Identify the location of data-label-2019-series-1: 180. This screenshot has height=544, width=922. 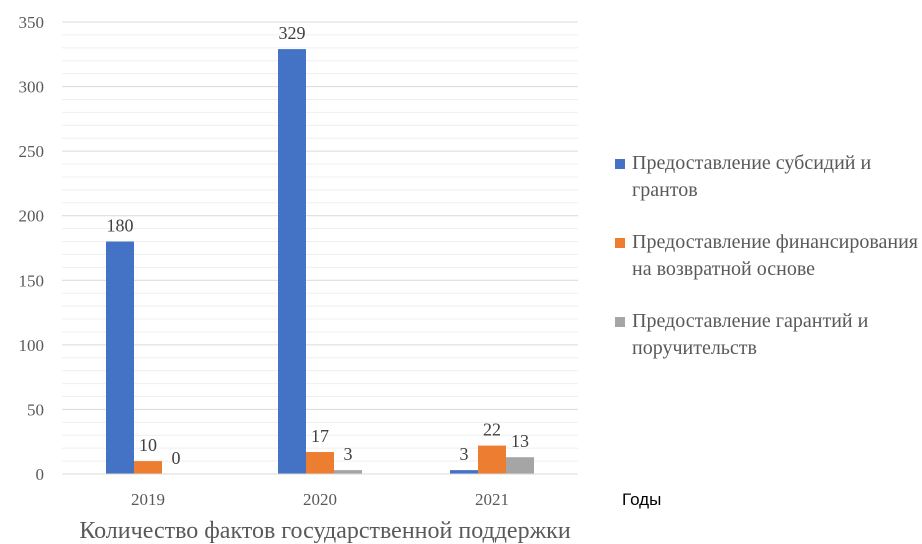
(120, 226).